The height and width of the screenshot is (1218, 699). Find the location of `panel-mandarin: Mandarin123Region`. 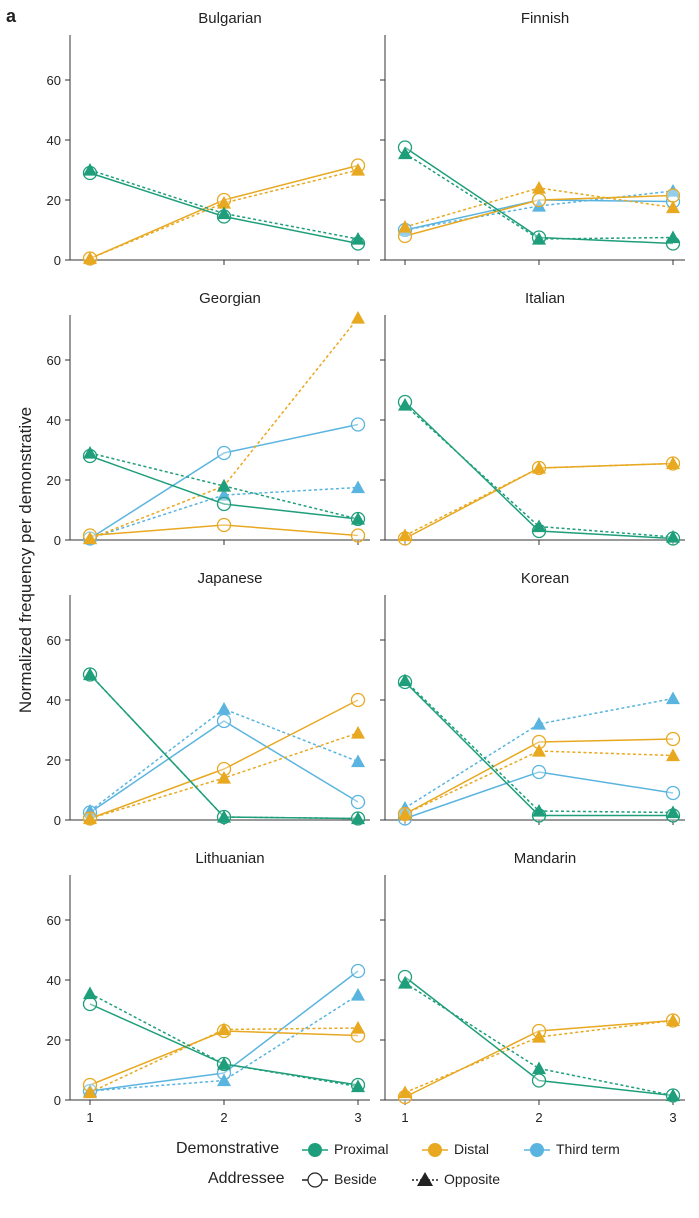

panel-mandarin: Mandarin123Region is located at coordinates (532, 987).